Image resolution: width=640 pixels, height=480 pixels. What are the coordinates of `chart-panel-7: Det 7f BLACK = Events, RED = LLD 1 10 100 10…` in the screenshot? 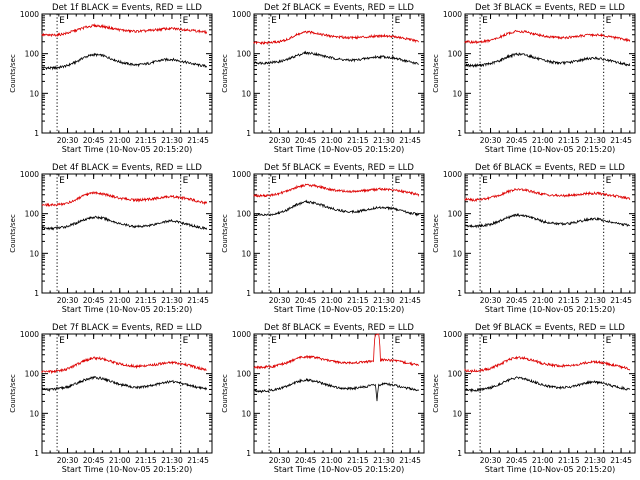 It's located at (111, 398).